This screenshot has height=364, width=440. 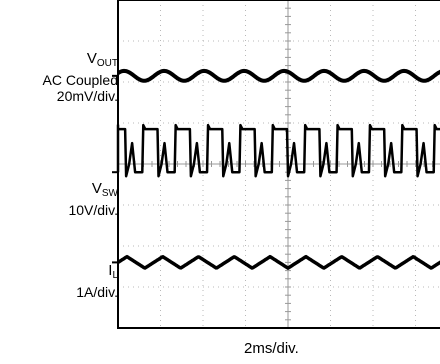 What do you see at coordinates (97, 281) in the screenshot?
I see `il-label: IL 1A/div.` at bounding box center [97, 281].